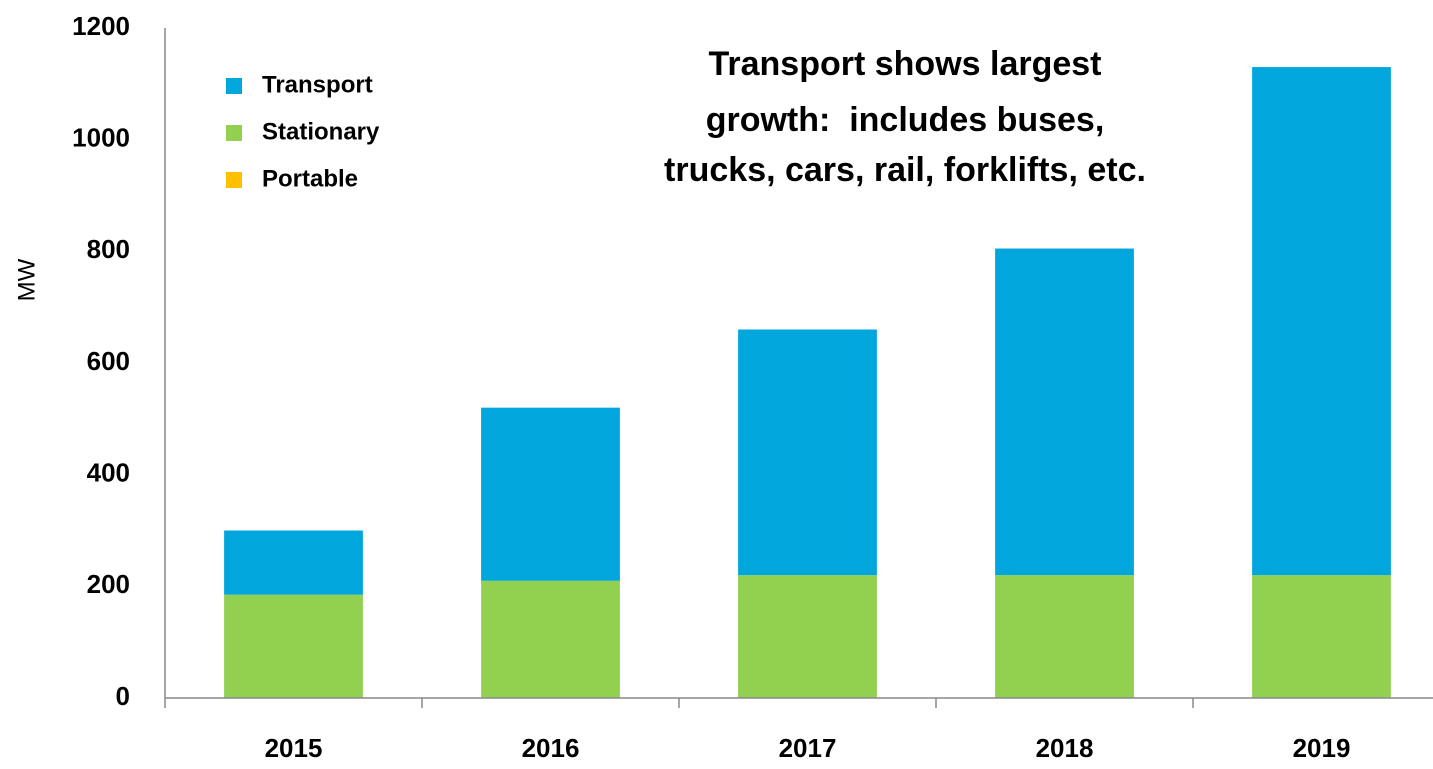  What do you see at coordinates (1065, 748) in the screenshot?
I see `x-tick-label: 2018` at bounding box center [1065, 748].